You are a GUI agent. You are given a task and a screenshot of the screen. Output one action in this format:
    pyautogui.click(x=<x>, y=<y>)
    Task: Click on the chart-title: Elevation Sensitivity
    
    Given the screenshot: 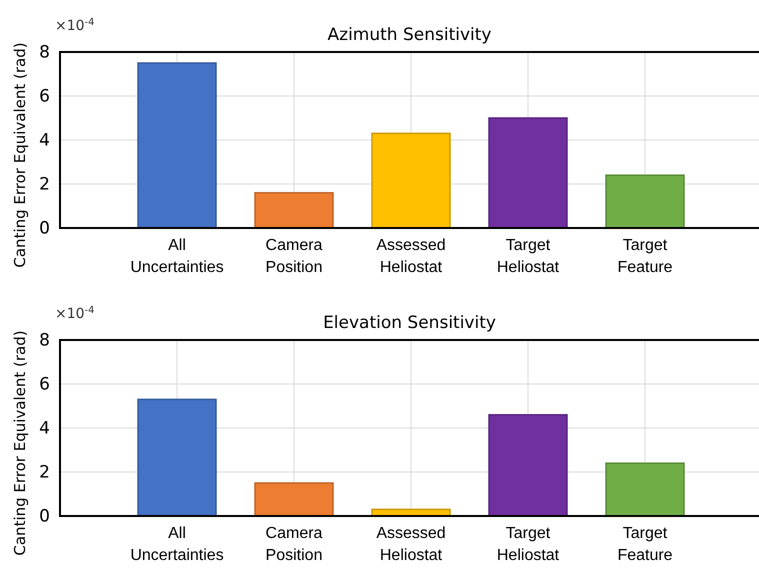 What is the action you would take?
    pyautogui.click(x=409, y=323)
    